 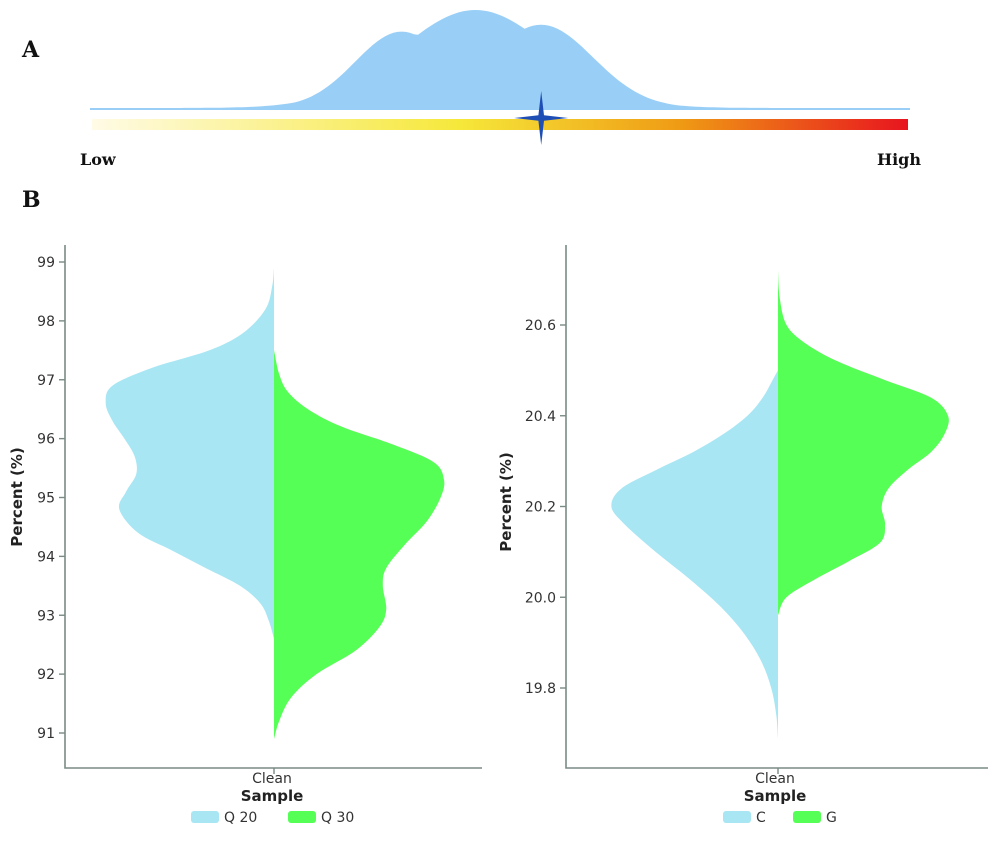 What do you see at coordinates (540, 508) in the screenshot?
I see `y-tick-label: 20.2` at bounding box center [540, 508].